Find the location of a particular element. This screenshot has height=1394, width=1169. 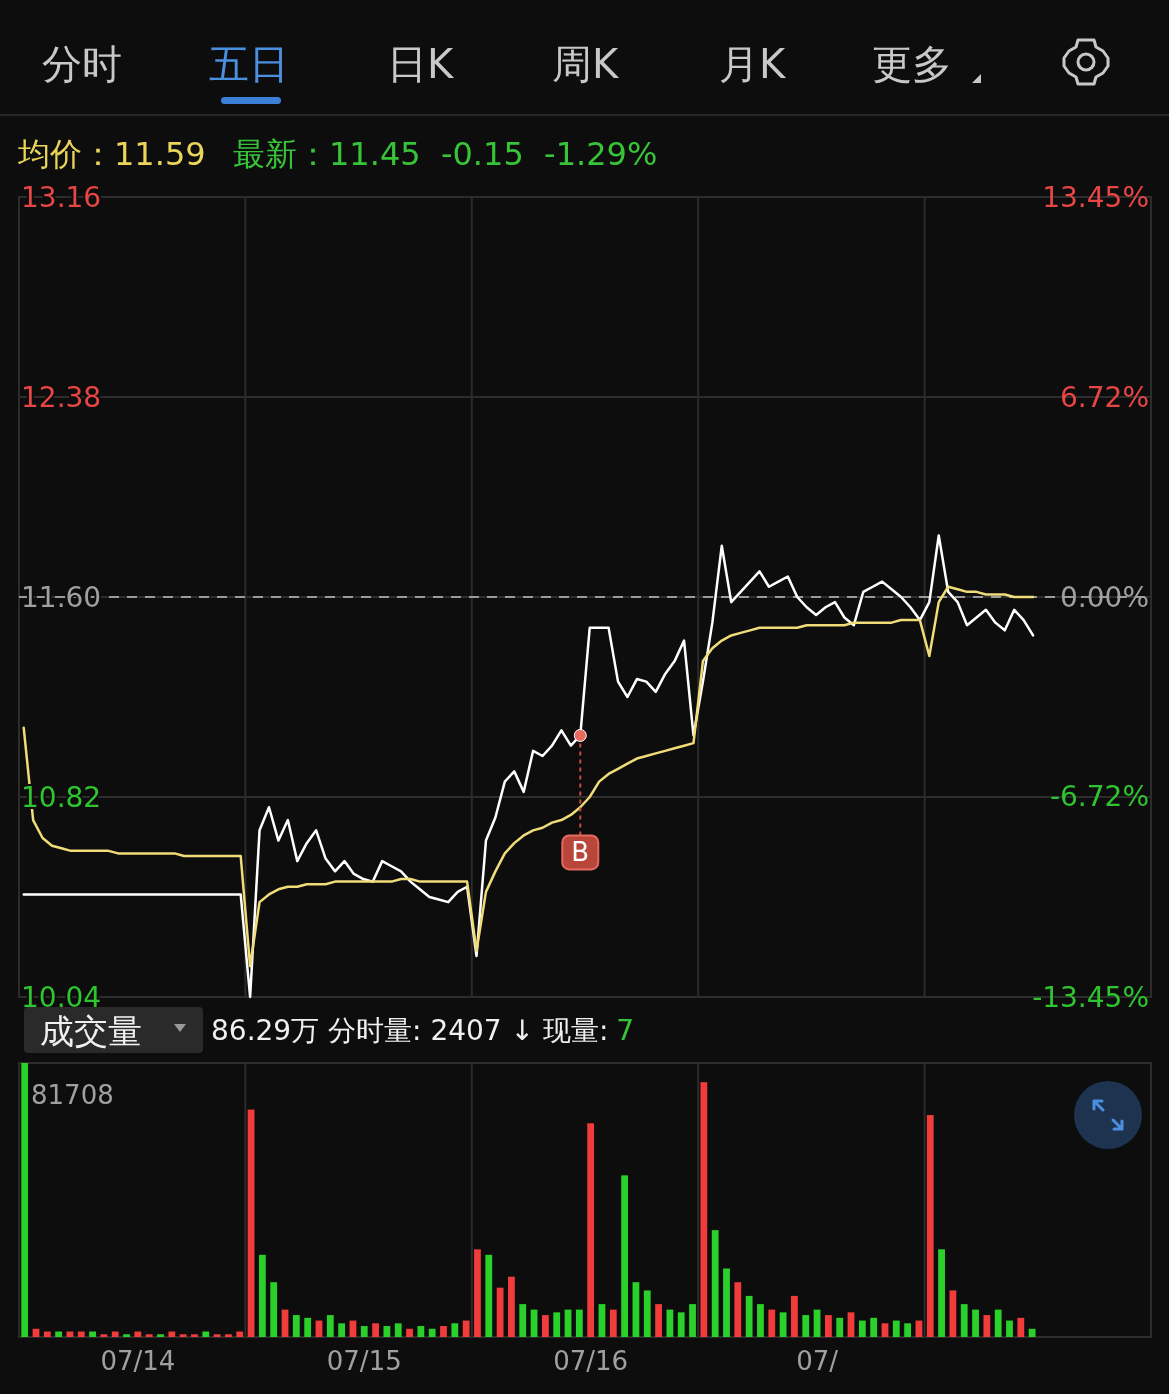

text: 更多 is located at coordinates (912, 64).